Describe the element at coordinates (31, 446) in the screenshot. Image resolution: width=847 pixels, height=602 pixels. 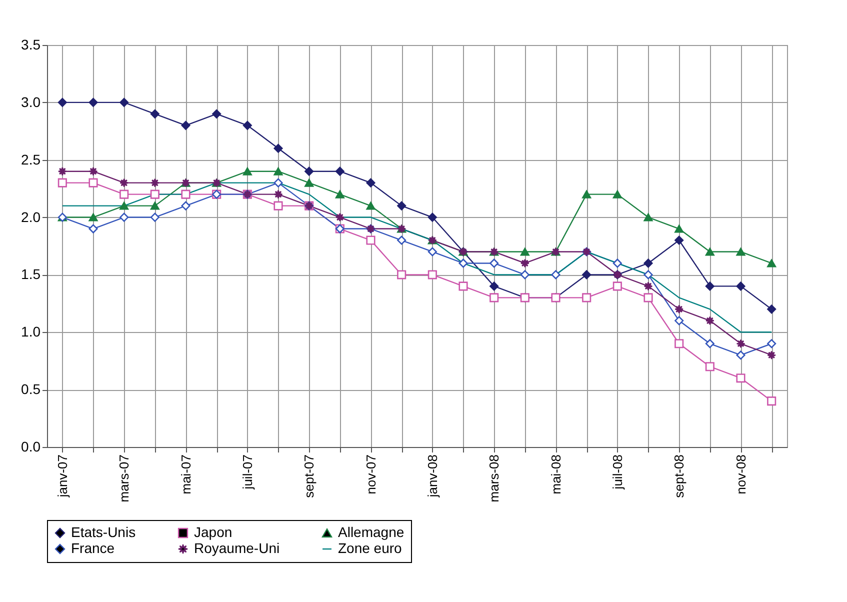
I see `y-tick-label: 0.0` at that location.